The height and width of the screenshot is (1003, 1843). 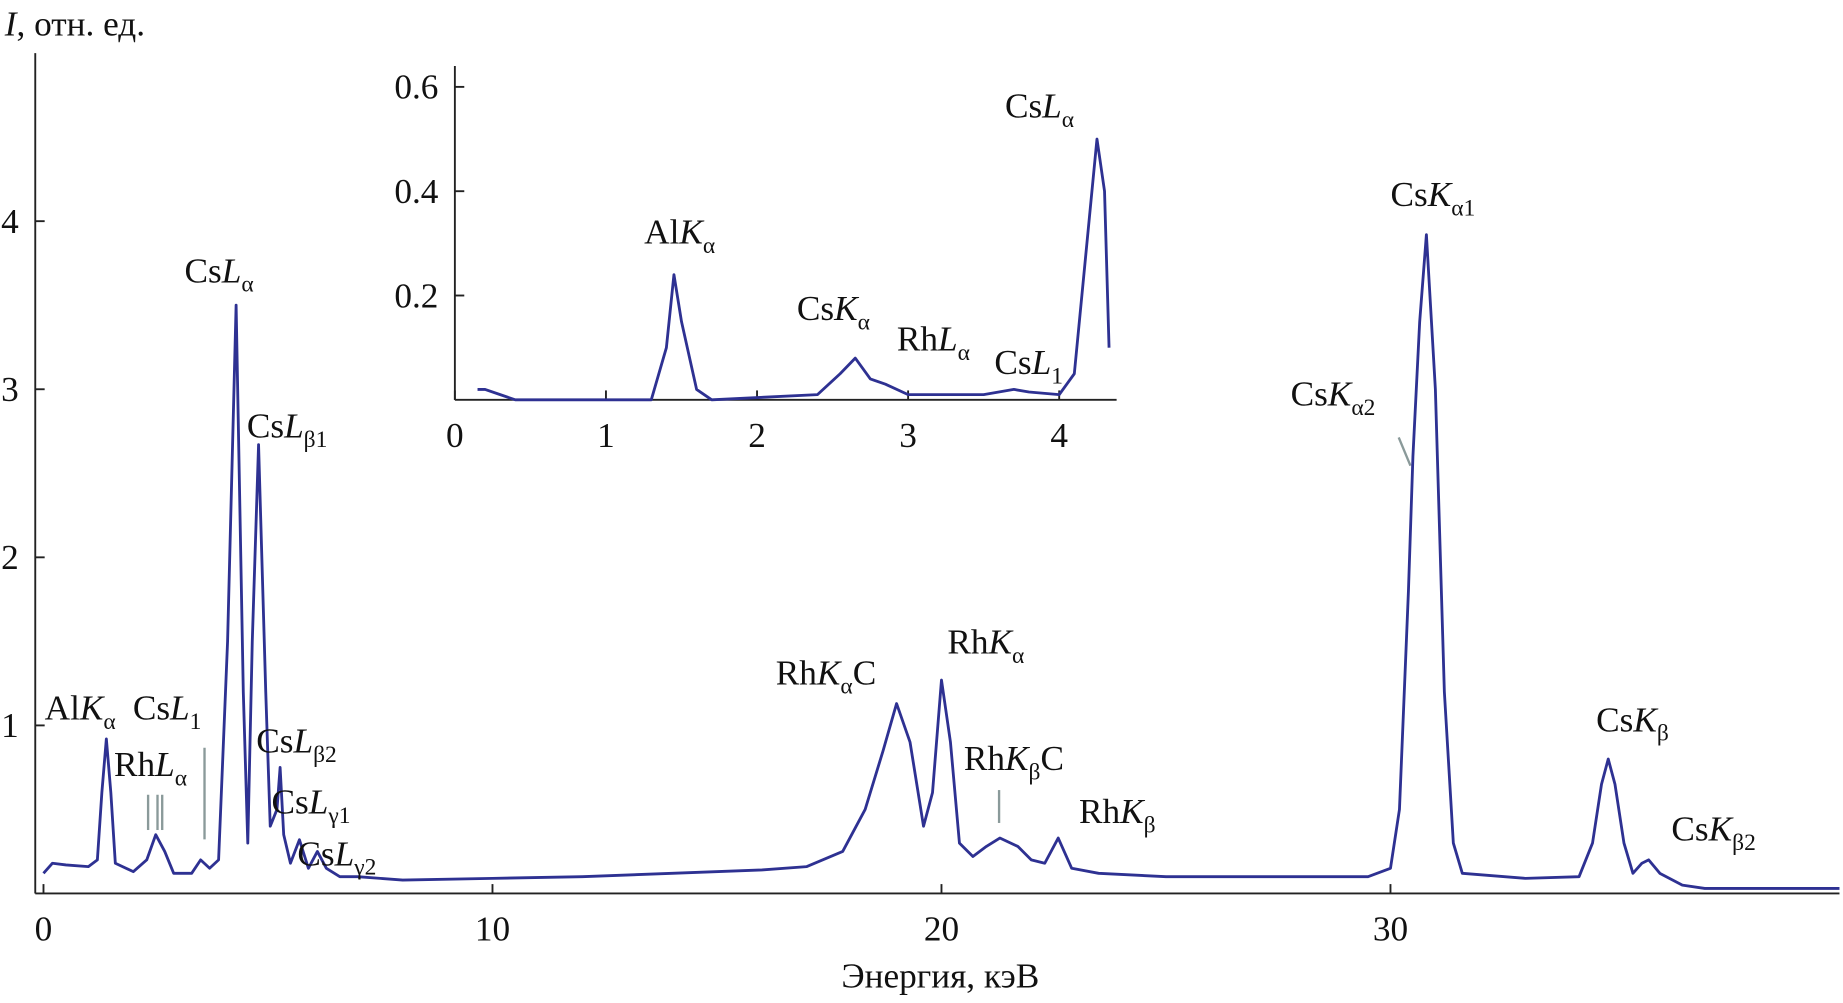 I want to click on marker, so click(x=1404, y=451).